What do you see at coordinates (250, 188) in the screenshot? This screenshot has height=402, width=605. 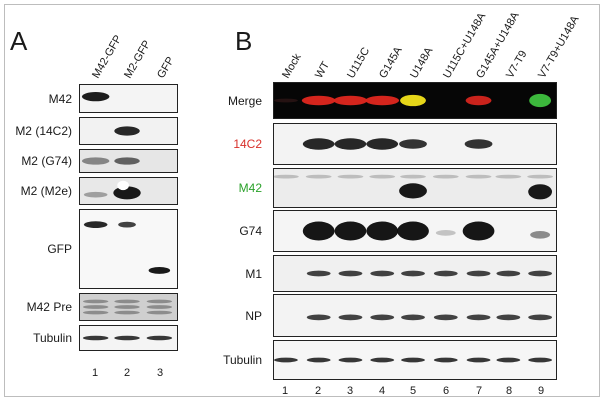 I see `b-row-label: M42` at bounding box center [250, 188].